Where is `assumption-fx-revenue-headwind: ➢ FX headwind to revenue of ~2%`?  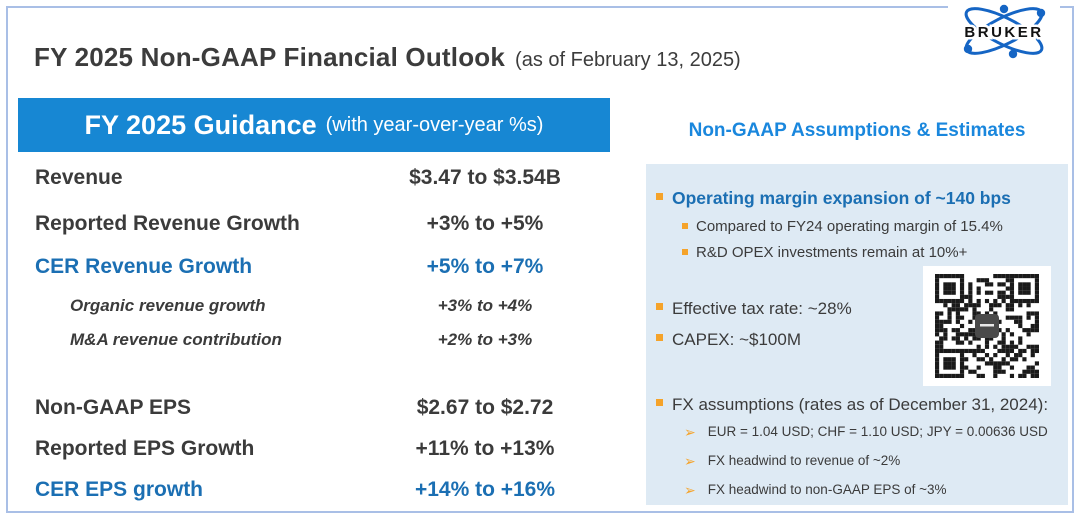
assumption-fx-revenue-headwind: ➢ FX headwind to revenue of ~2% is located at coordinates (792, 461).